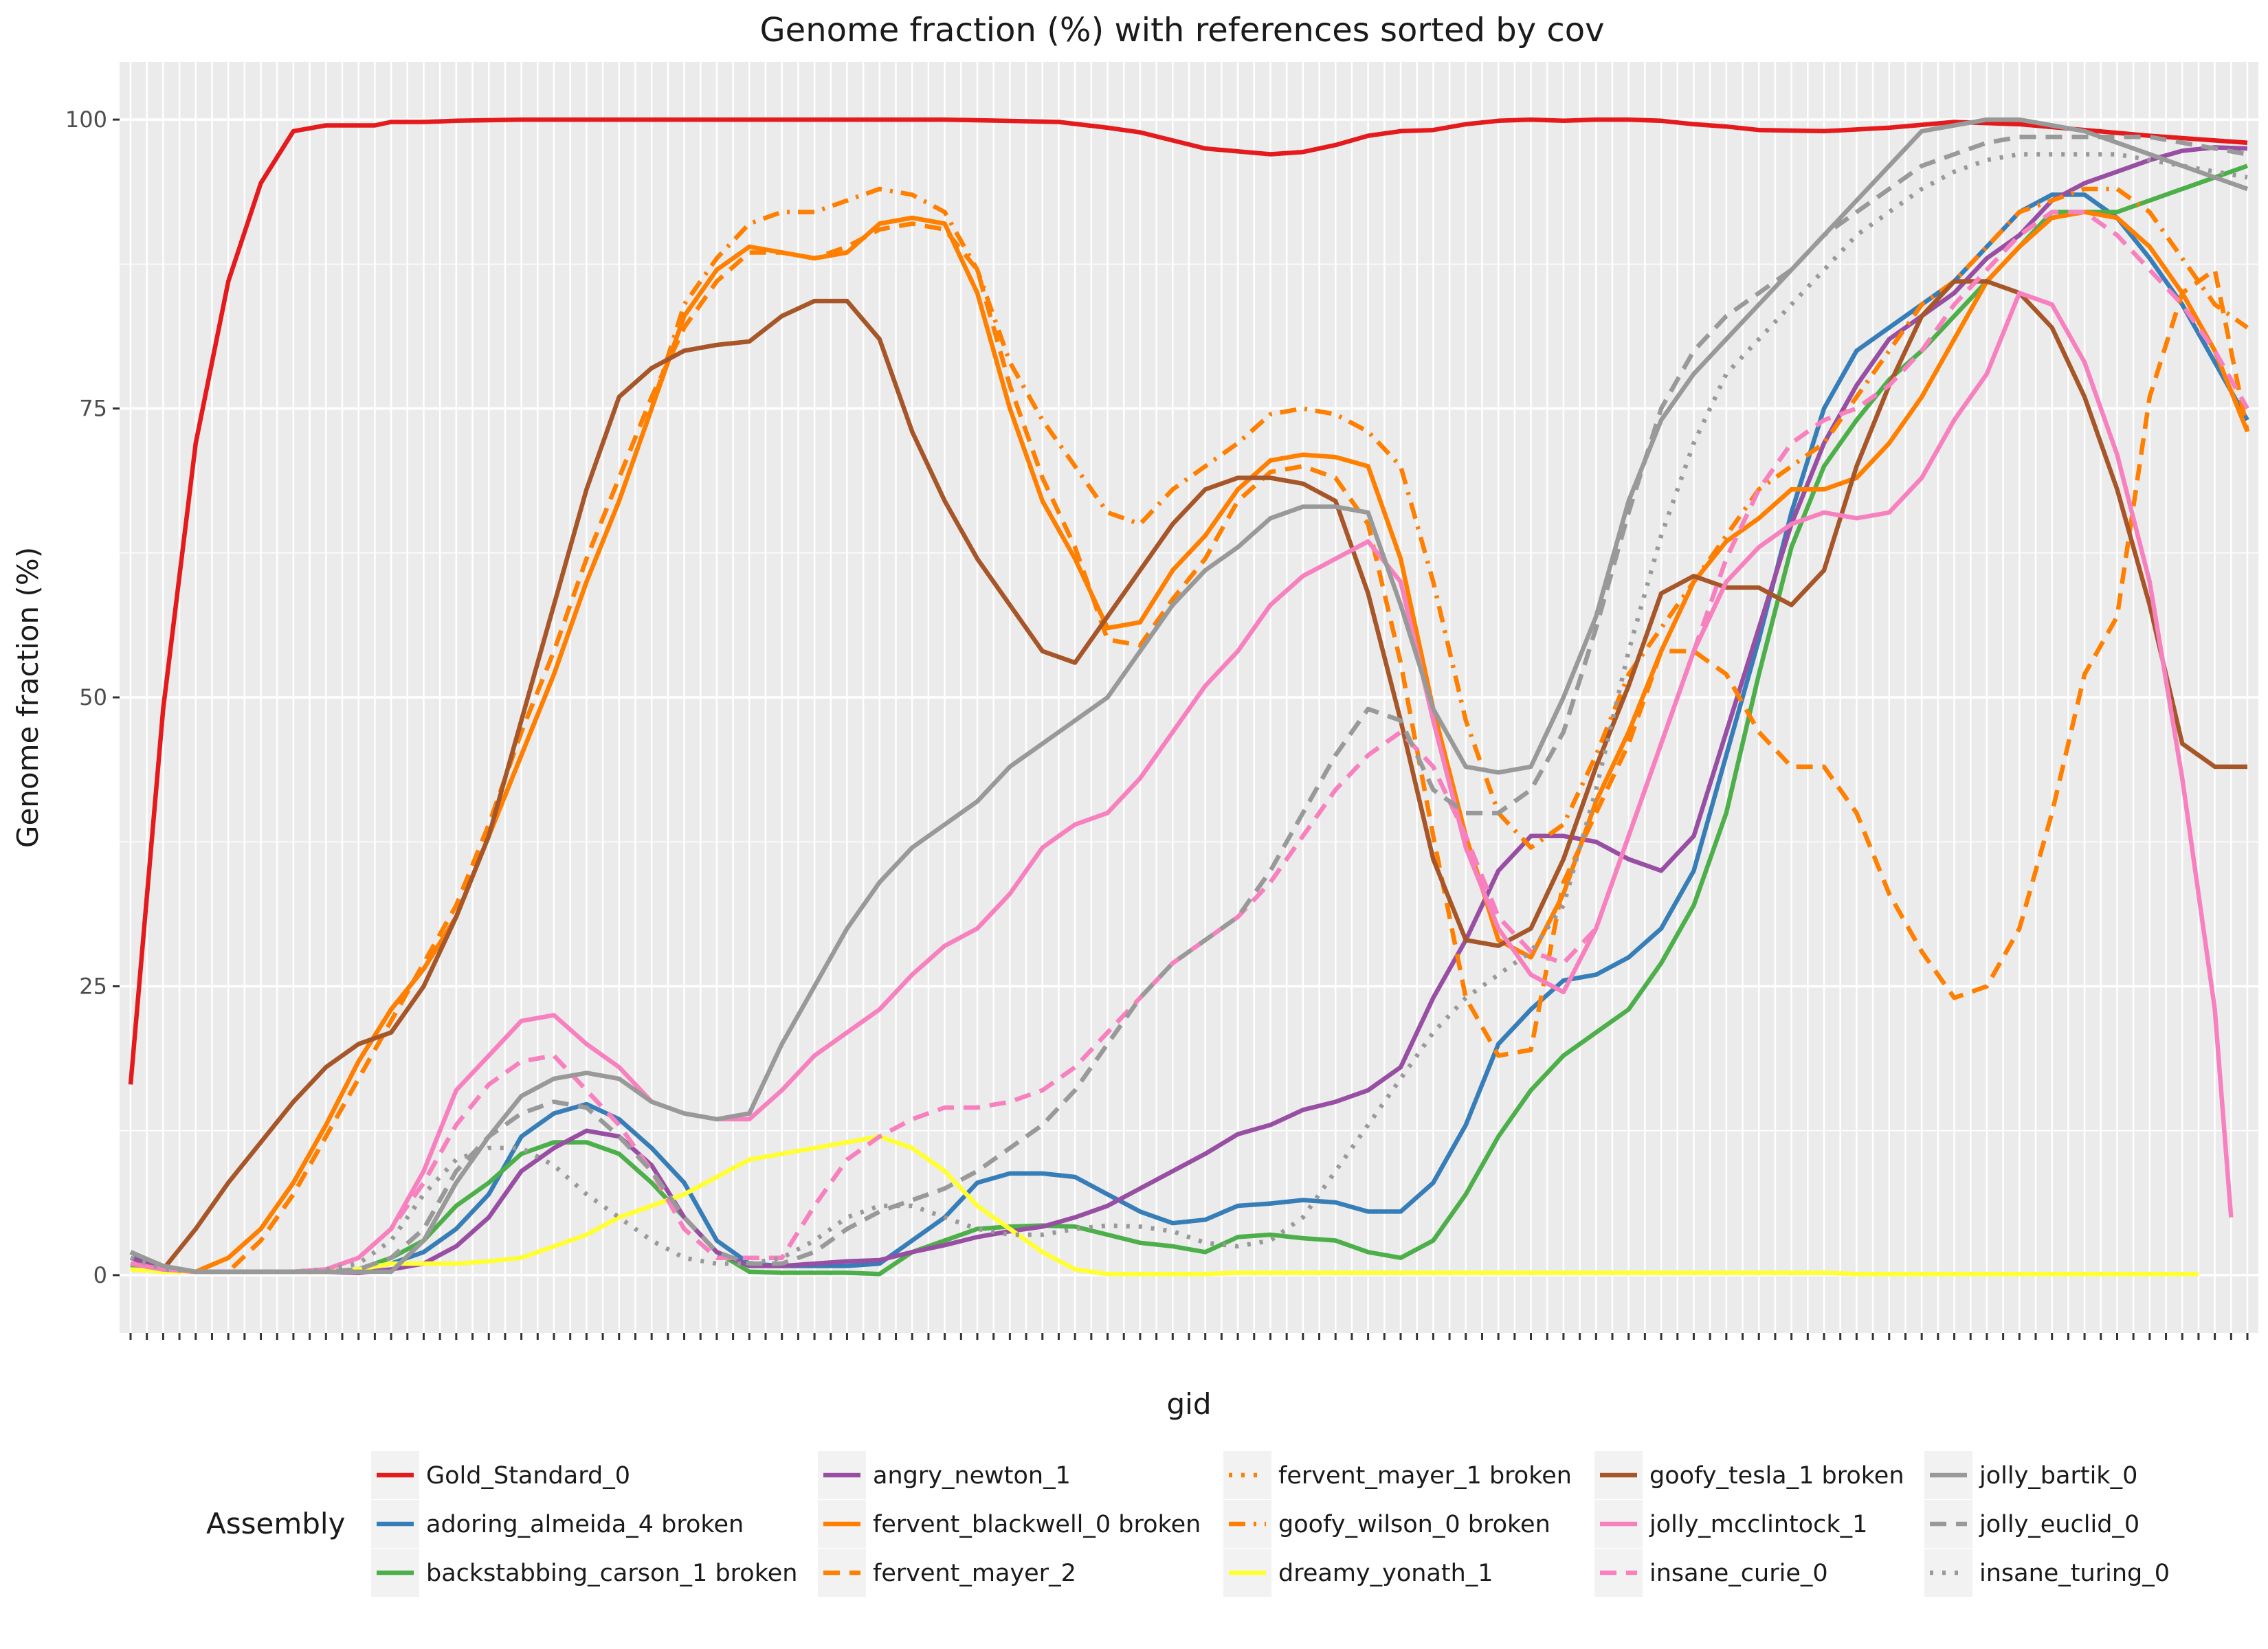  I want to click on legend-label: insane_turing_0, so click(2074, 1574).